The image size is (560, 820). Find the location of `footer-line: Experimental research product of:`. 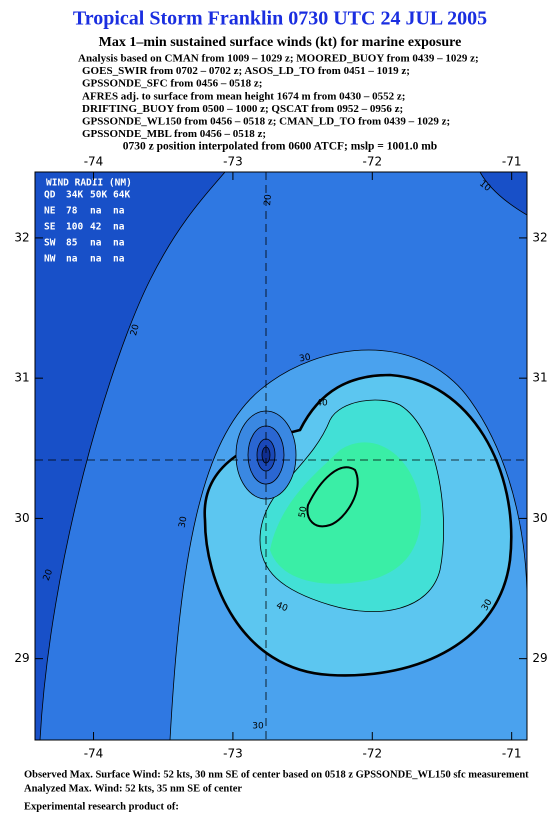

footer-line: Experimental research product of: is located at coordinates (101, 806).